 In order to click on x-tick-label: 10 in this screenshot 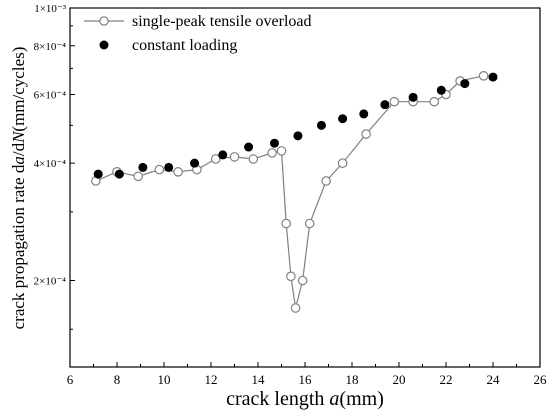, I will do `click(164, 379)`.